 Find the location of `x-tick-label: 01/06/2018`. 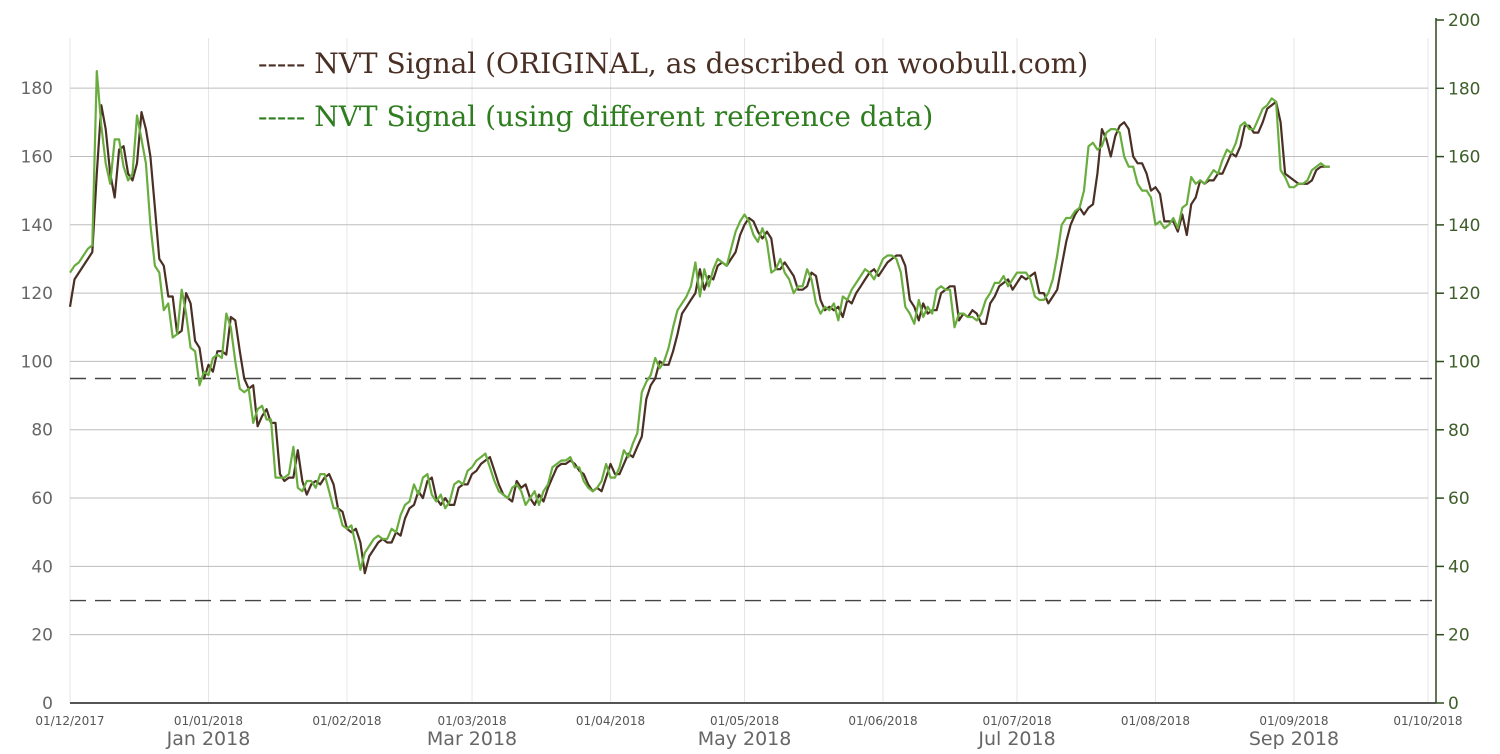

x-tick-label: 01/06/2018 is located at coordinates (882, 721).